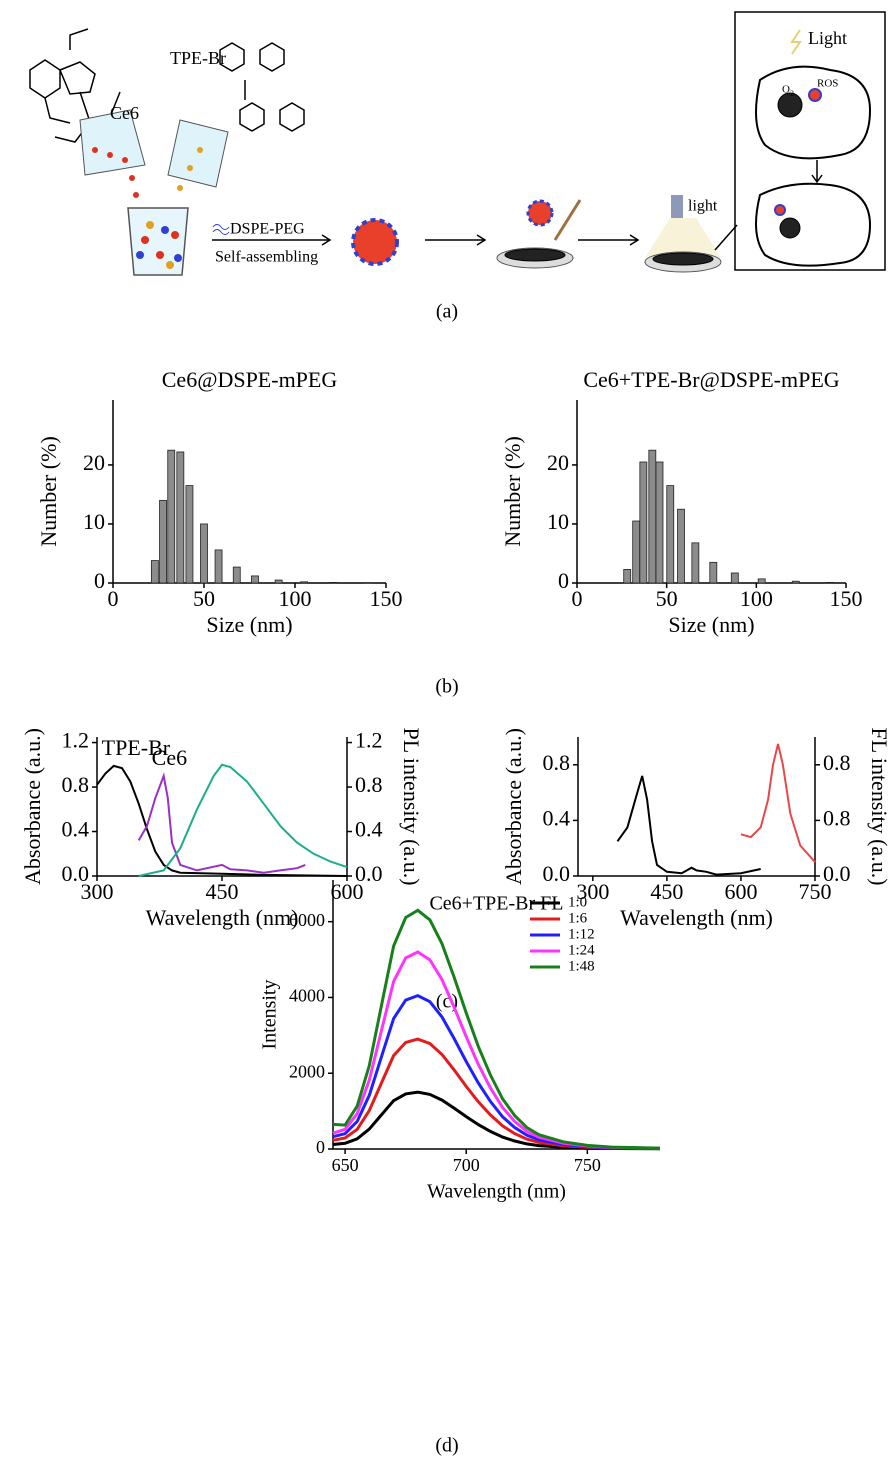 This screenshot has width=894, height=1463. What do you see at coordinates (786, 90) in the screenshot?
I see `label: O` at bounding box center [786, 90].